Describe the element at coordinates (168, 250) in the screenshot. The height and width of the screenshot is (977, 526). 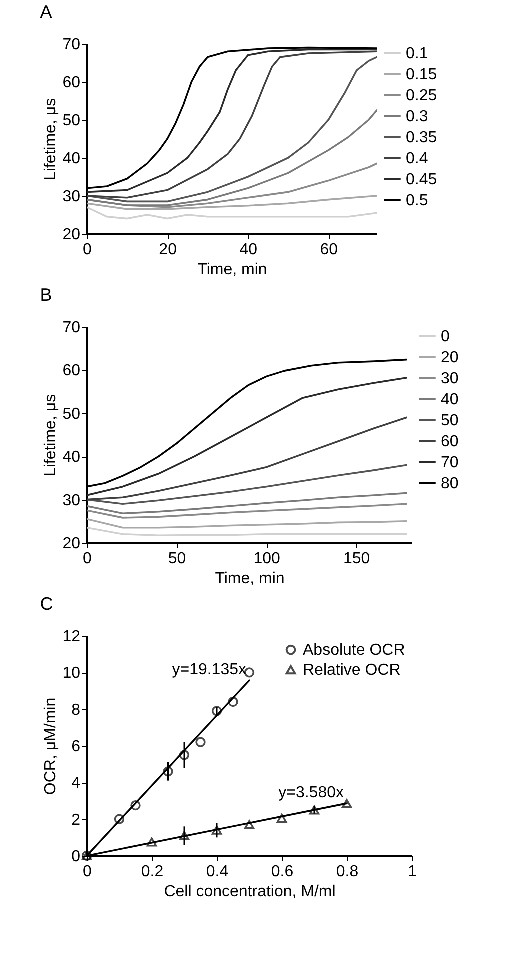
I see `x-tick-label: 20` at that location.